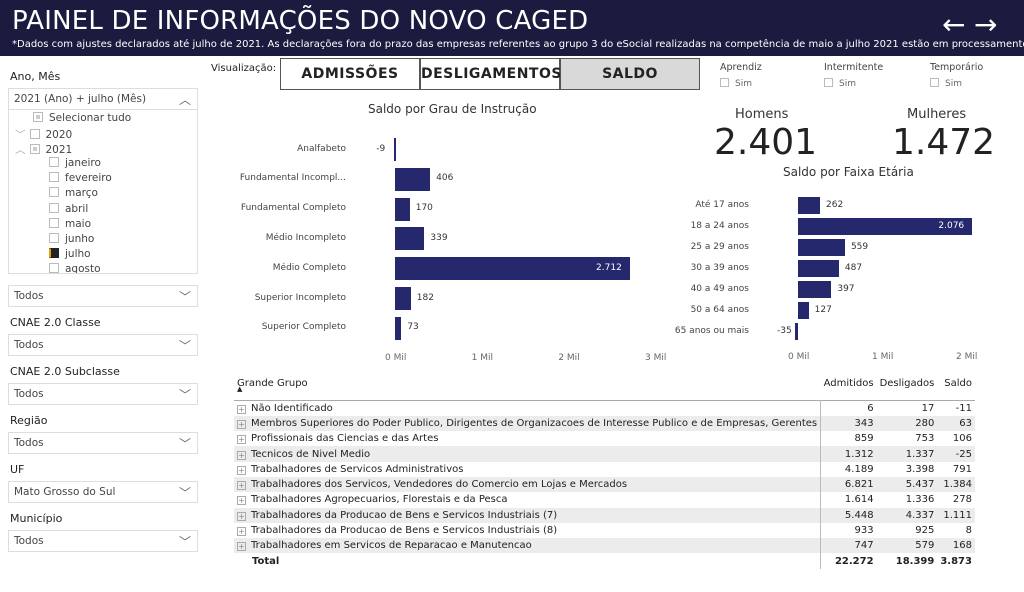 This screenshot has height=592, width=1024. What do you see at coordinates (103, 99) in the screenshot?
I see `ano-mes-dropdown: 2021 (Ano) + julho (Mês) ︿` at bounding box center [103, 99].